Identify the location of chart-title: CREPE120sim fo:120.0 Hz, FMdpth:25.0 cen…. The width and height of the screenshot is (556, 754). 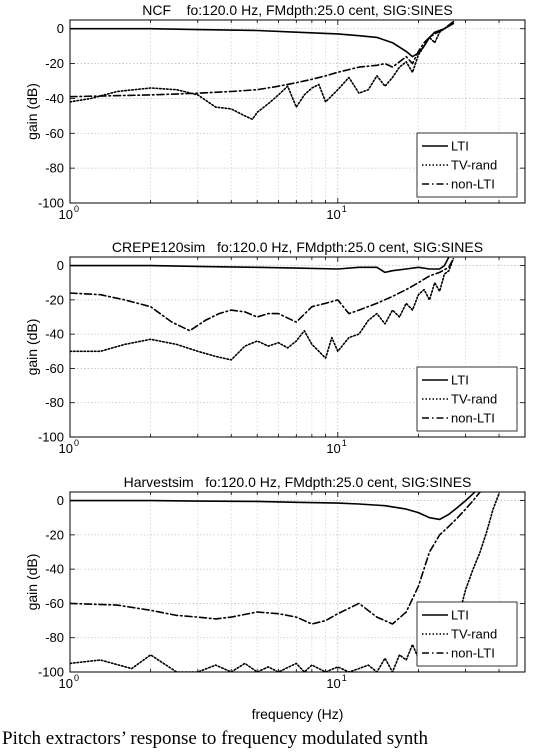
(297, 247).